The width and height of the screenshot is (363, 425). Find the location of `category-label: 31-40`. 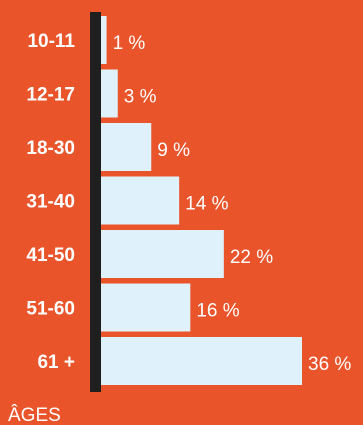

category-label: 31-40 is located at coordinates (50, 202).